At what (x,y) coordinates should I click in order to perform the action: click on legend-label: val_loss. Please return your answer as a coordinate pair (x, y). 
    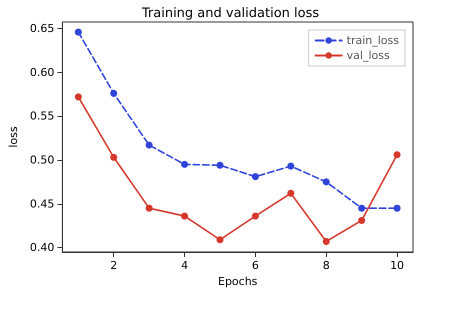
    Looking at the image, I should click on (368, 55).